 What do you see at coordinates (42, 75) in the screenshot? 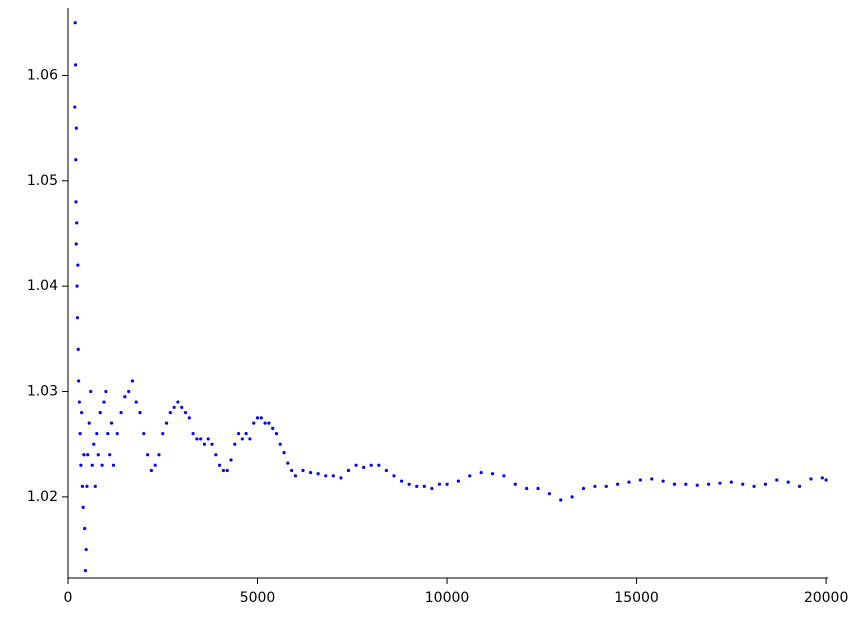
I see `y-tick-label: 1.06` at bounding box center [42, 75].